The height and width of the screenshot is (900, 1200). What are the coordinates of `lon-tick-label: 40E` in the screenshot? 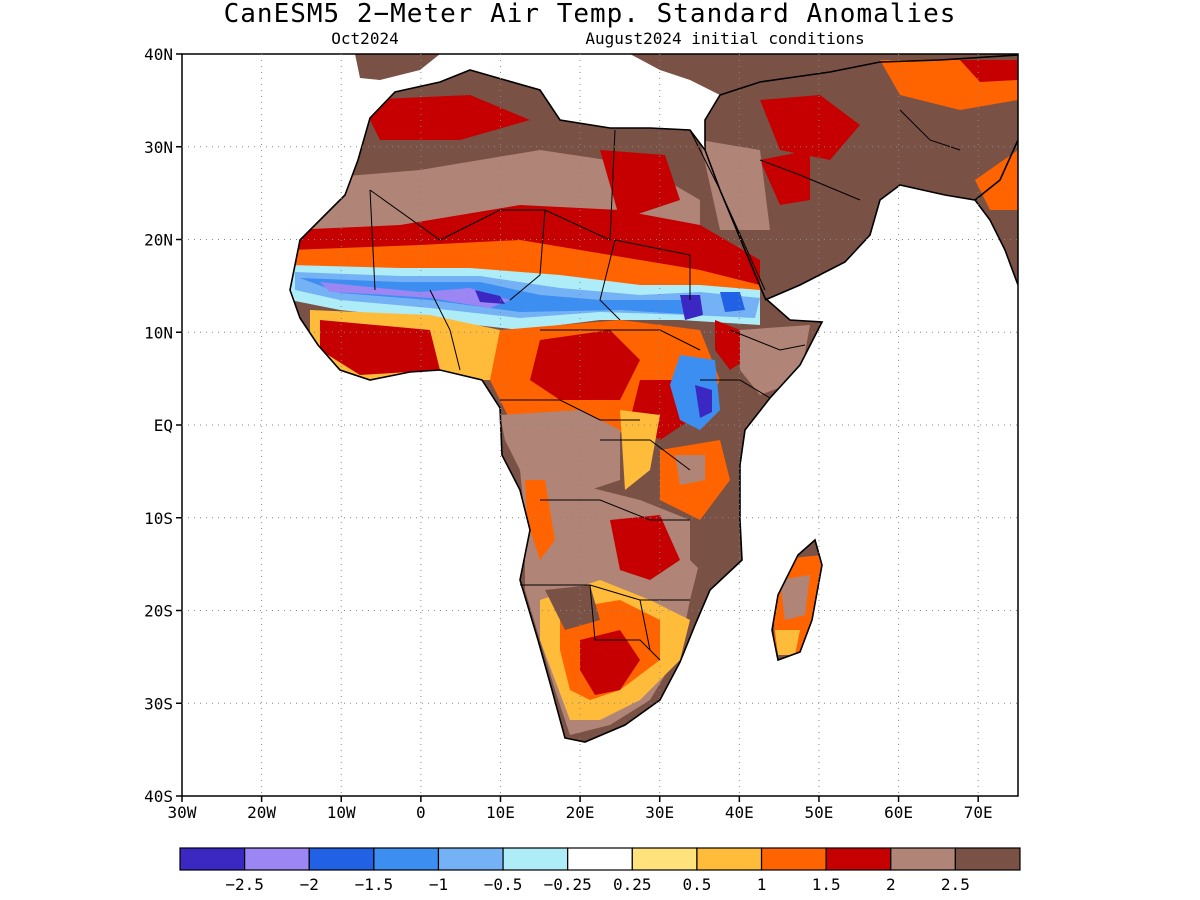 It's located at (739, 812).